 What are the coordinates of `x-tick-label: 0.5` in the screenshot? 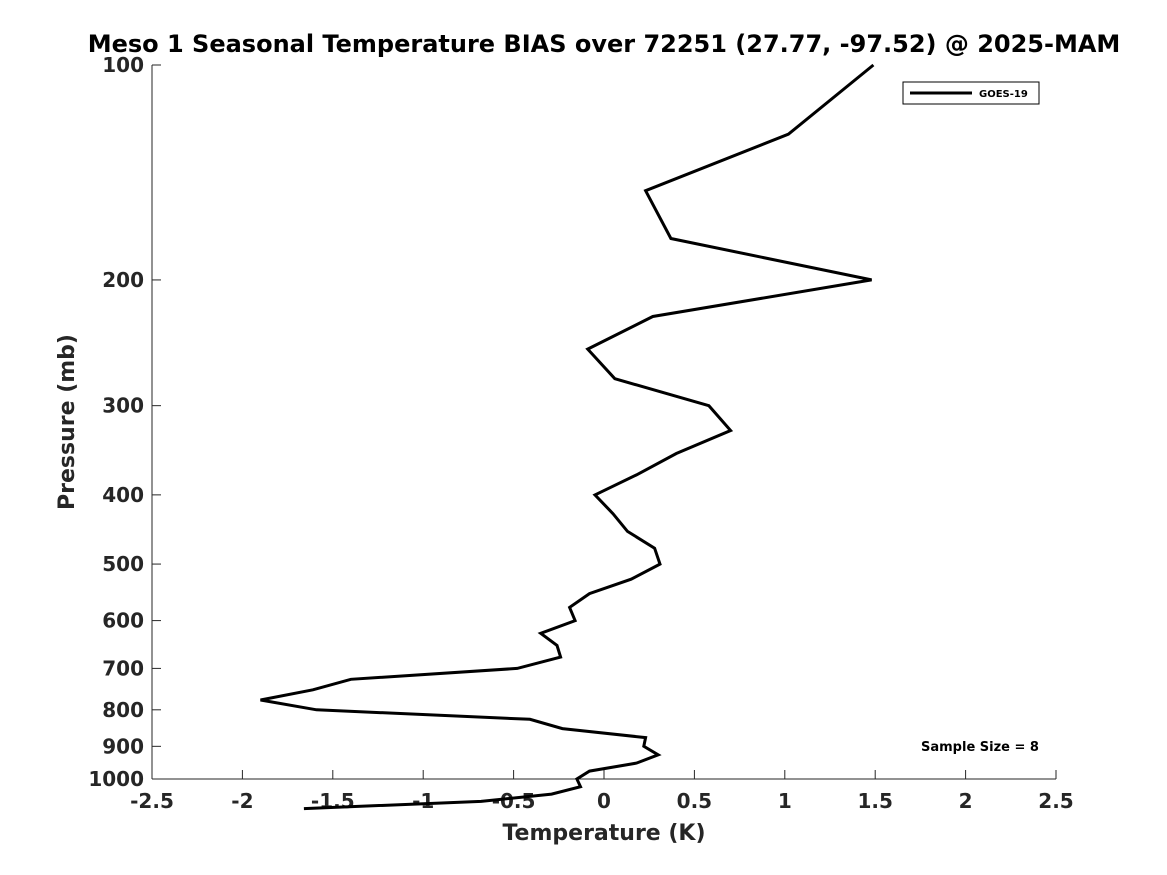 It's located at (694, 801).